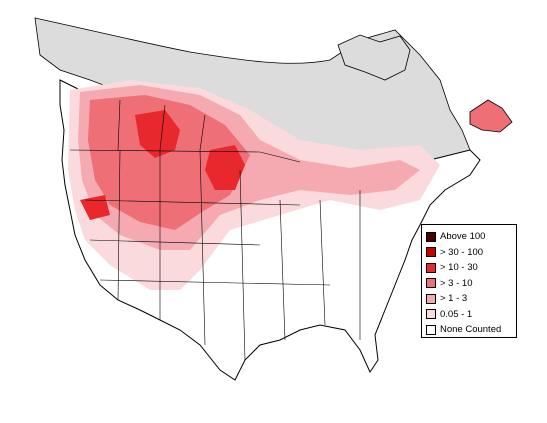  I want to click on legend-label: > 1 - 3, so click(454, 299).